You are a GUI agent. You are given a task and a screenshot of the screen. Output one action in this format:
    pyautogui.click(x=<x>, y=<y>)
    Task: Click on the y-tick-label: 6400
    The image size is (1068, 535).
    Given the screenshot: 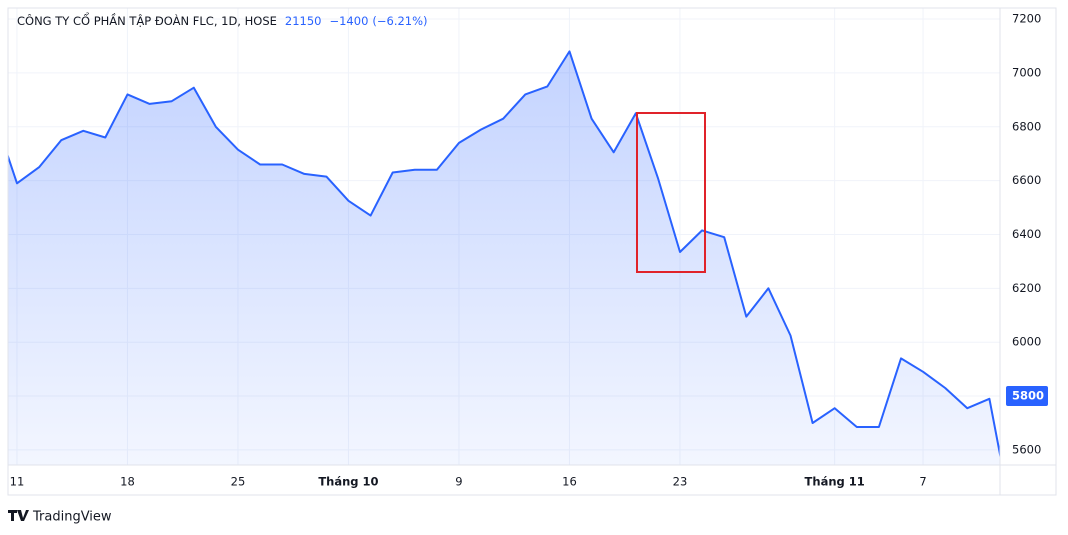 What is the action you would take?
    pyautogui.click(x=1026, y=234)
    